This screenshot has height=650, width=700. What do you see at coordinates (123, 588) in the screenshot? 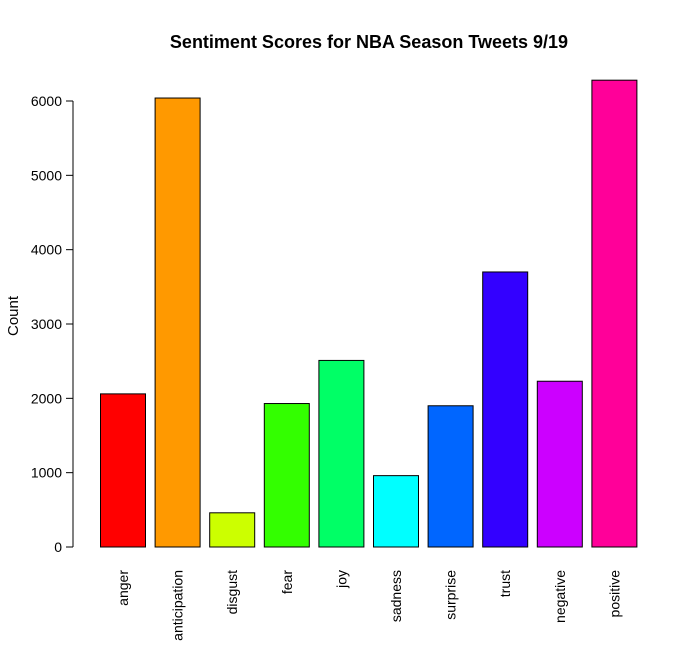
I see `x-tick-label: anger` at bounding box center [123, 588].